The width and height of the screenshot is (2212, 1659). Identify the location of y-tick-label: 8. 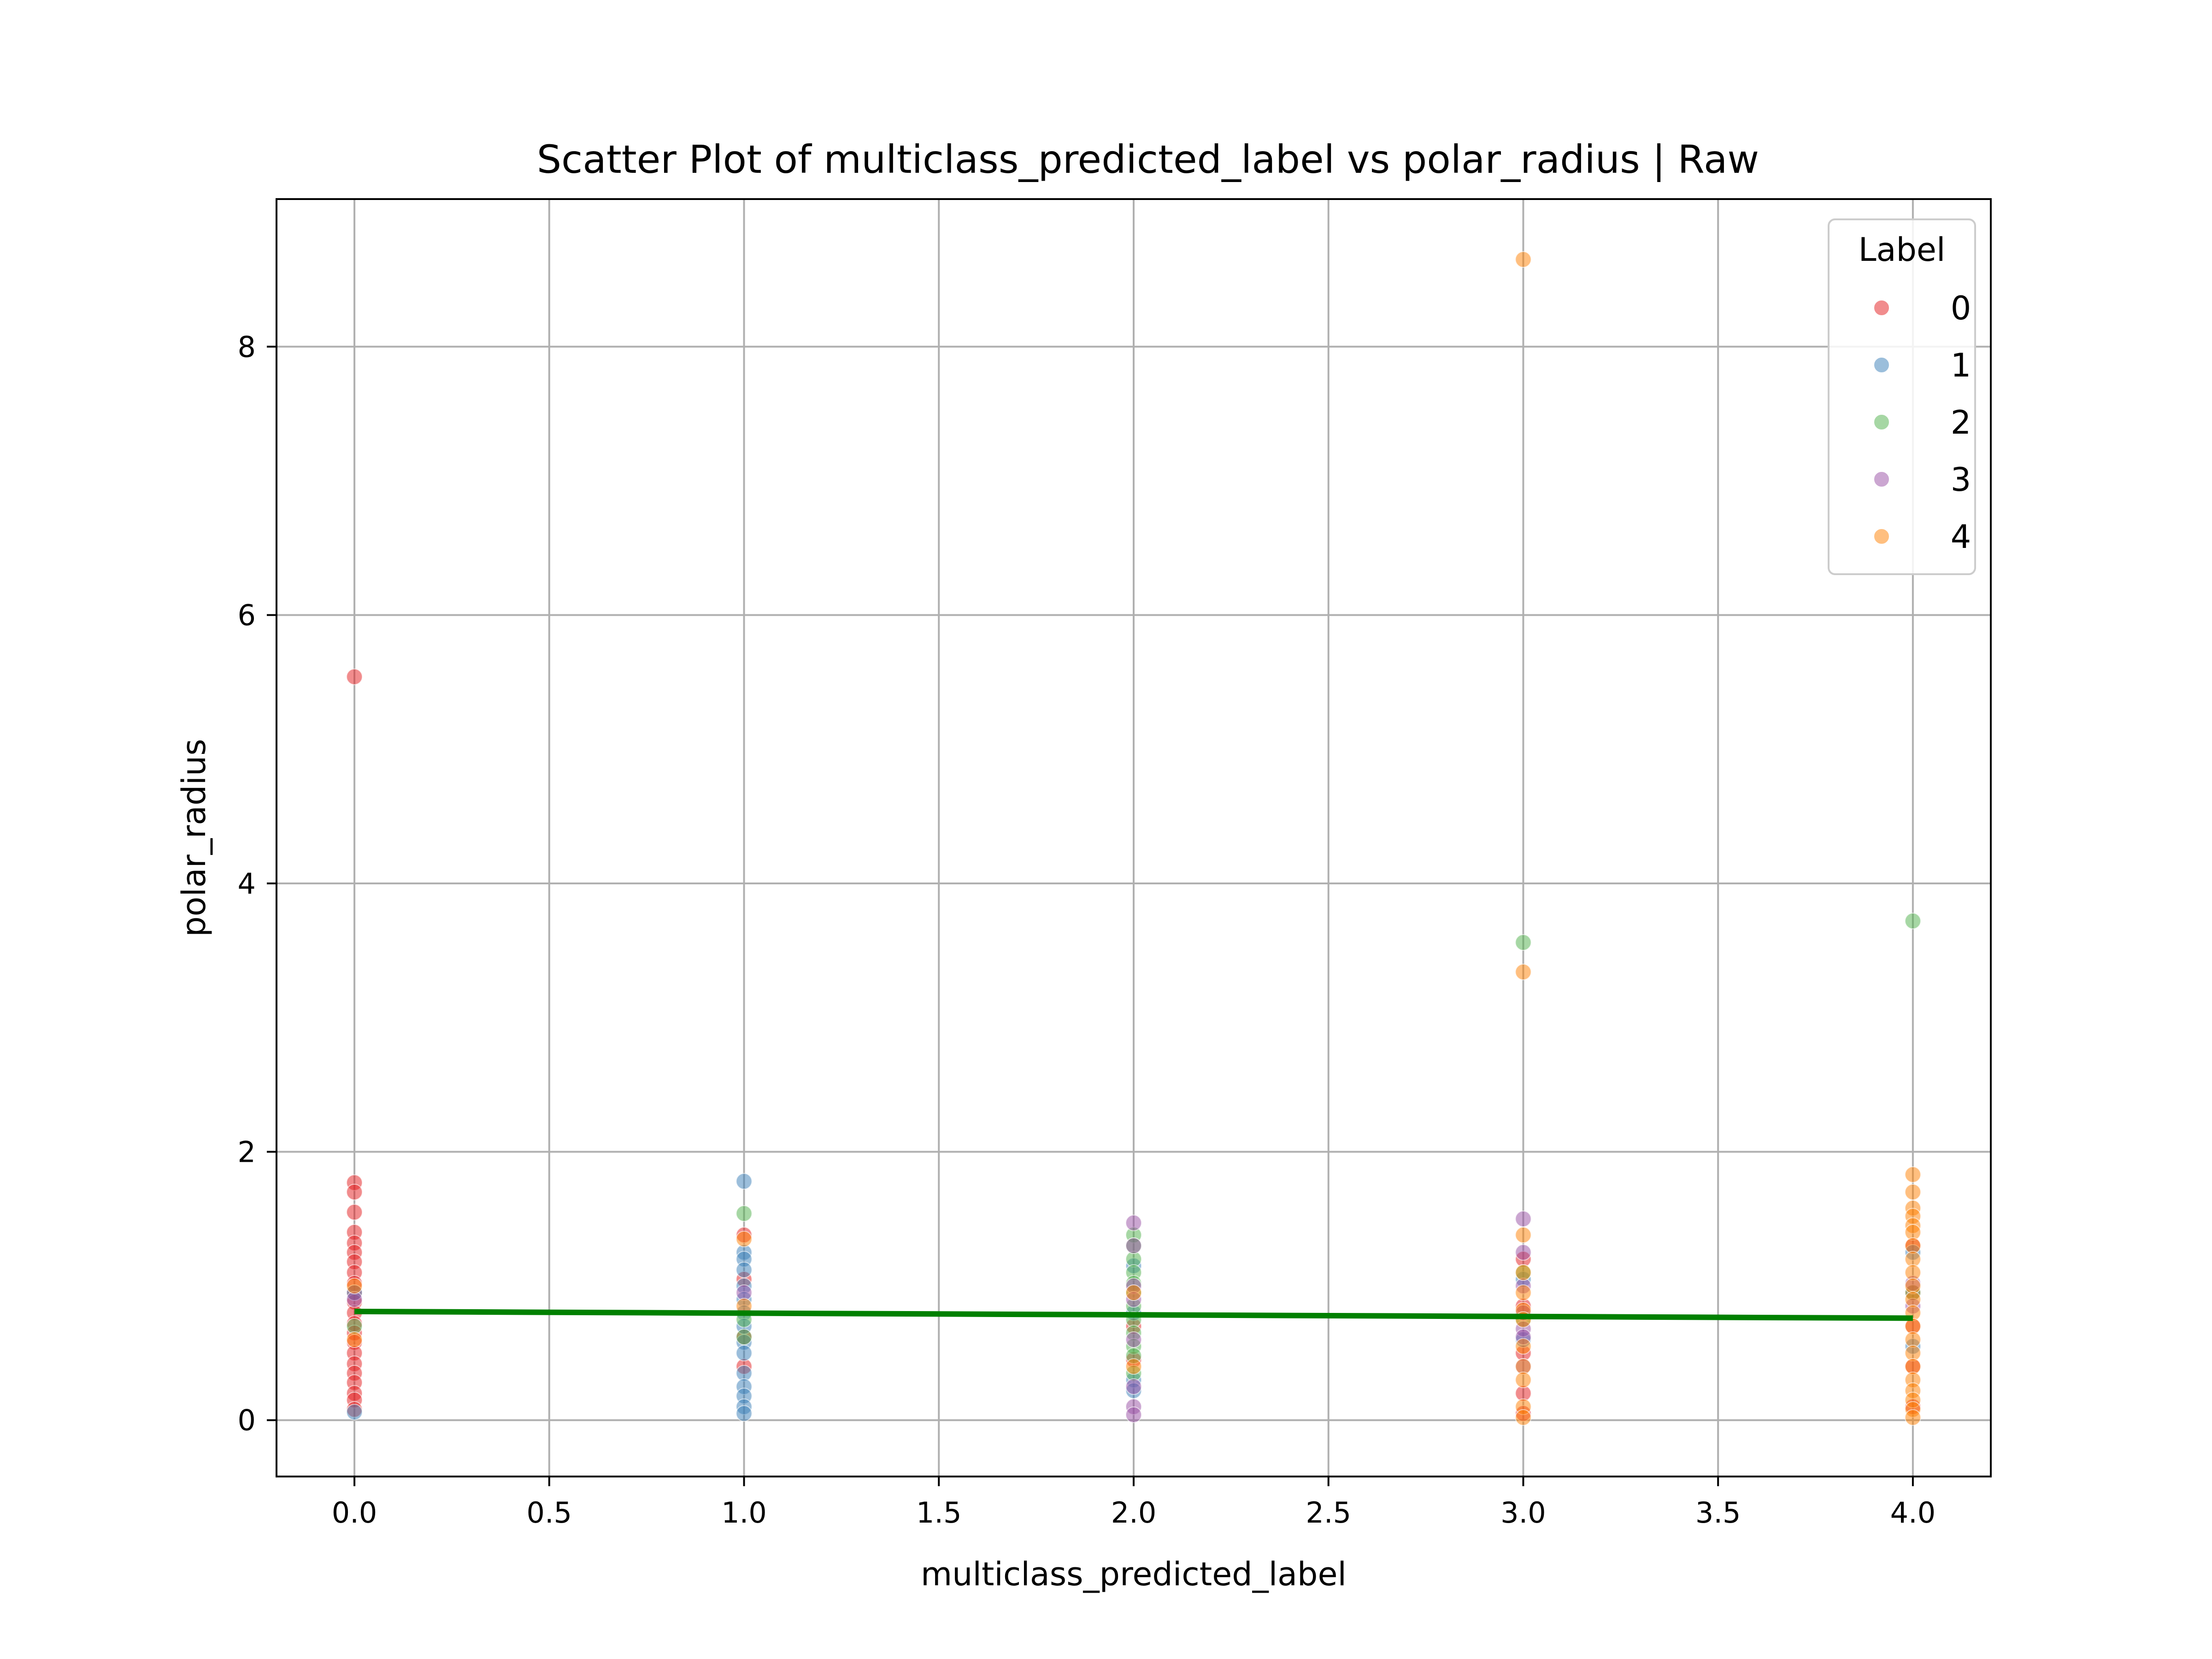
(247, 347).